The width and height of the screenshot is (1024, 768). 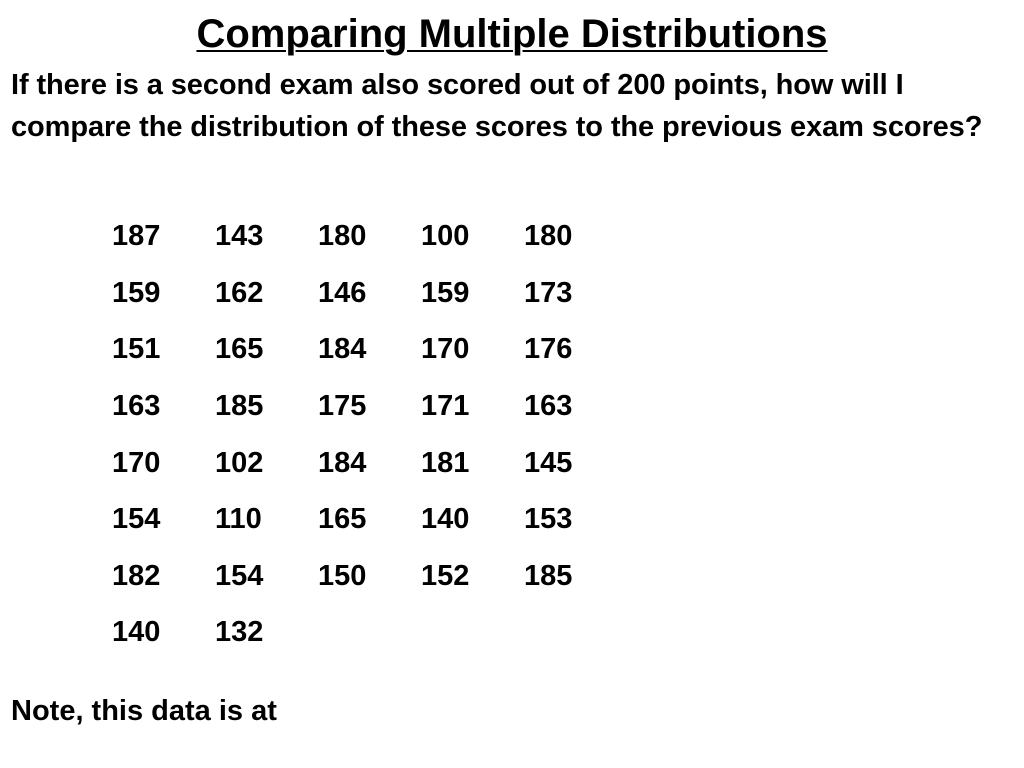 What do you see at coordinates (548, 292) in the screenshot?
I see `score-value: 173` at bounding box center [548, 292].